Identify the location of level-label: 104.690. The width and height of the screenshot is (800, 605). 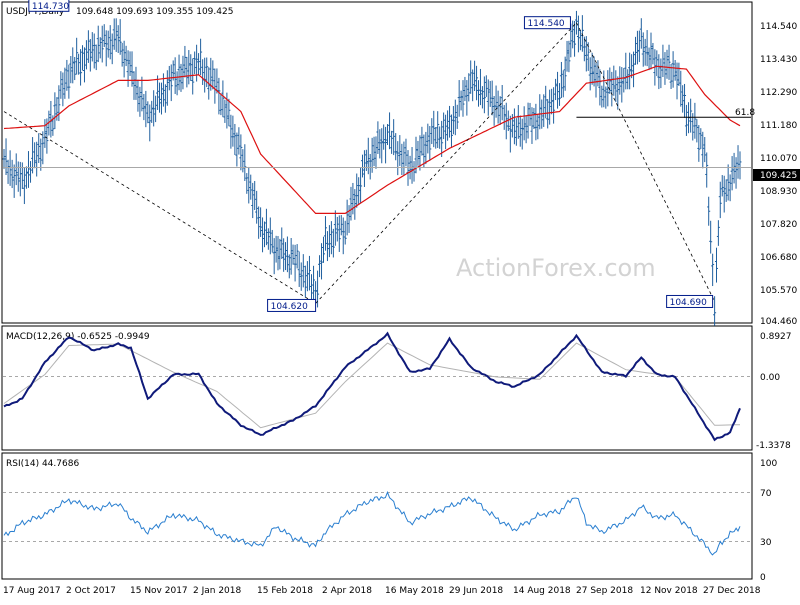
(688, 303).